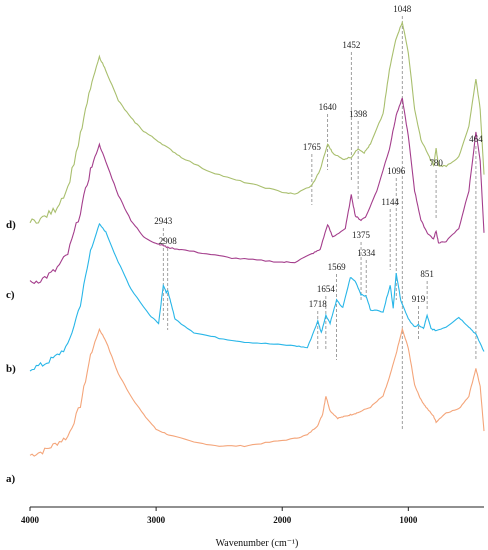  What do you see at coordinates (282, 520) in the screenshot?
I see `x-tick-label-2000: 2000` at bounding box center [282, 520].